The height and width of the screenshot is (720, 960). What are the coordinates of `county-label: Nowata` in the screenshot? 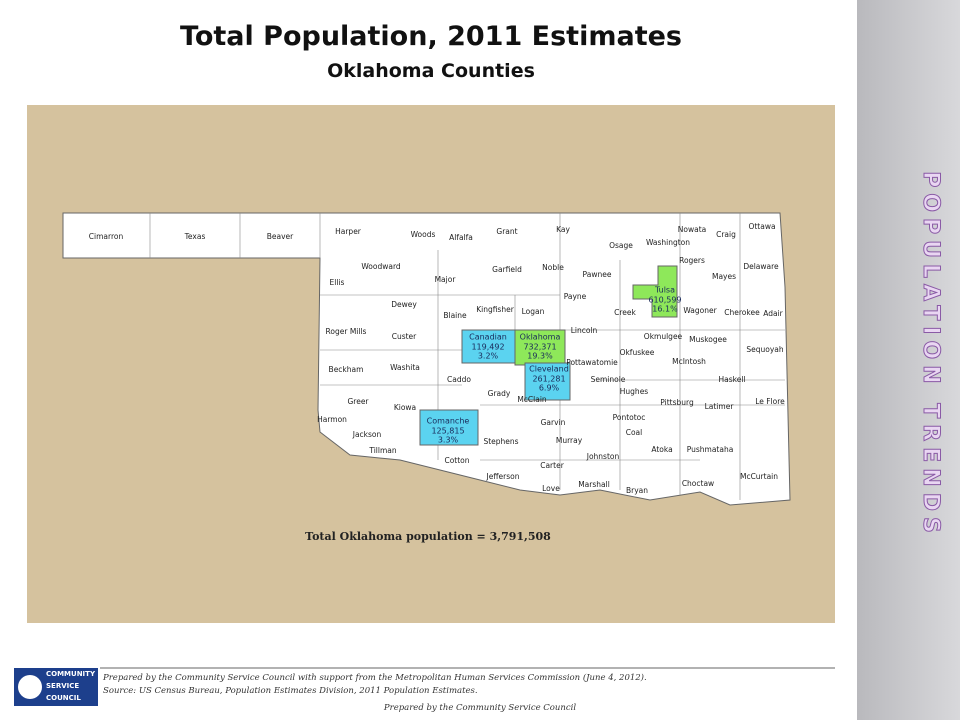 It's located at (692, 229).